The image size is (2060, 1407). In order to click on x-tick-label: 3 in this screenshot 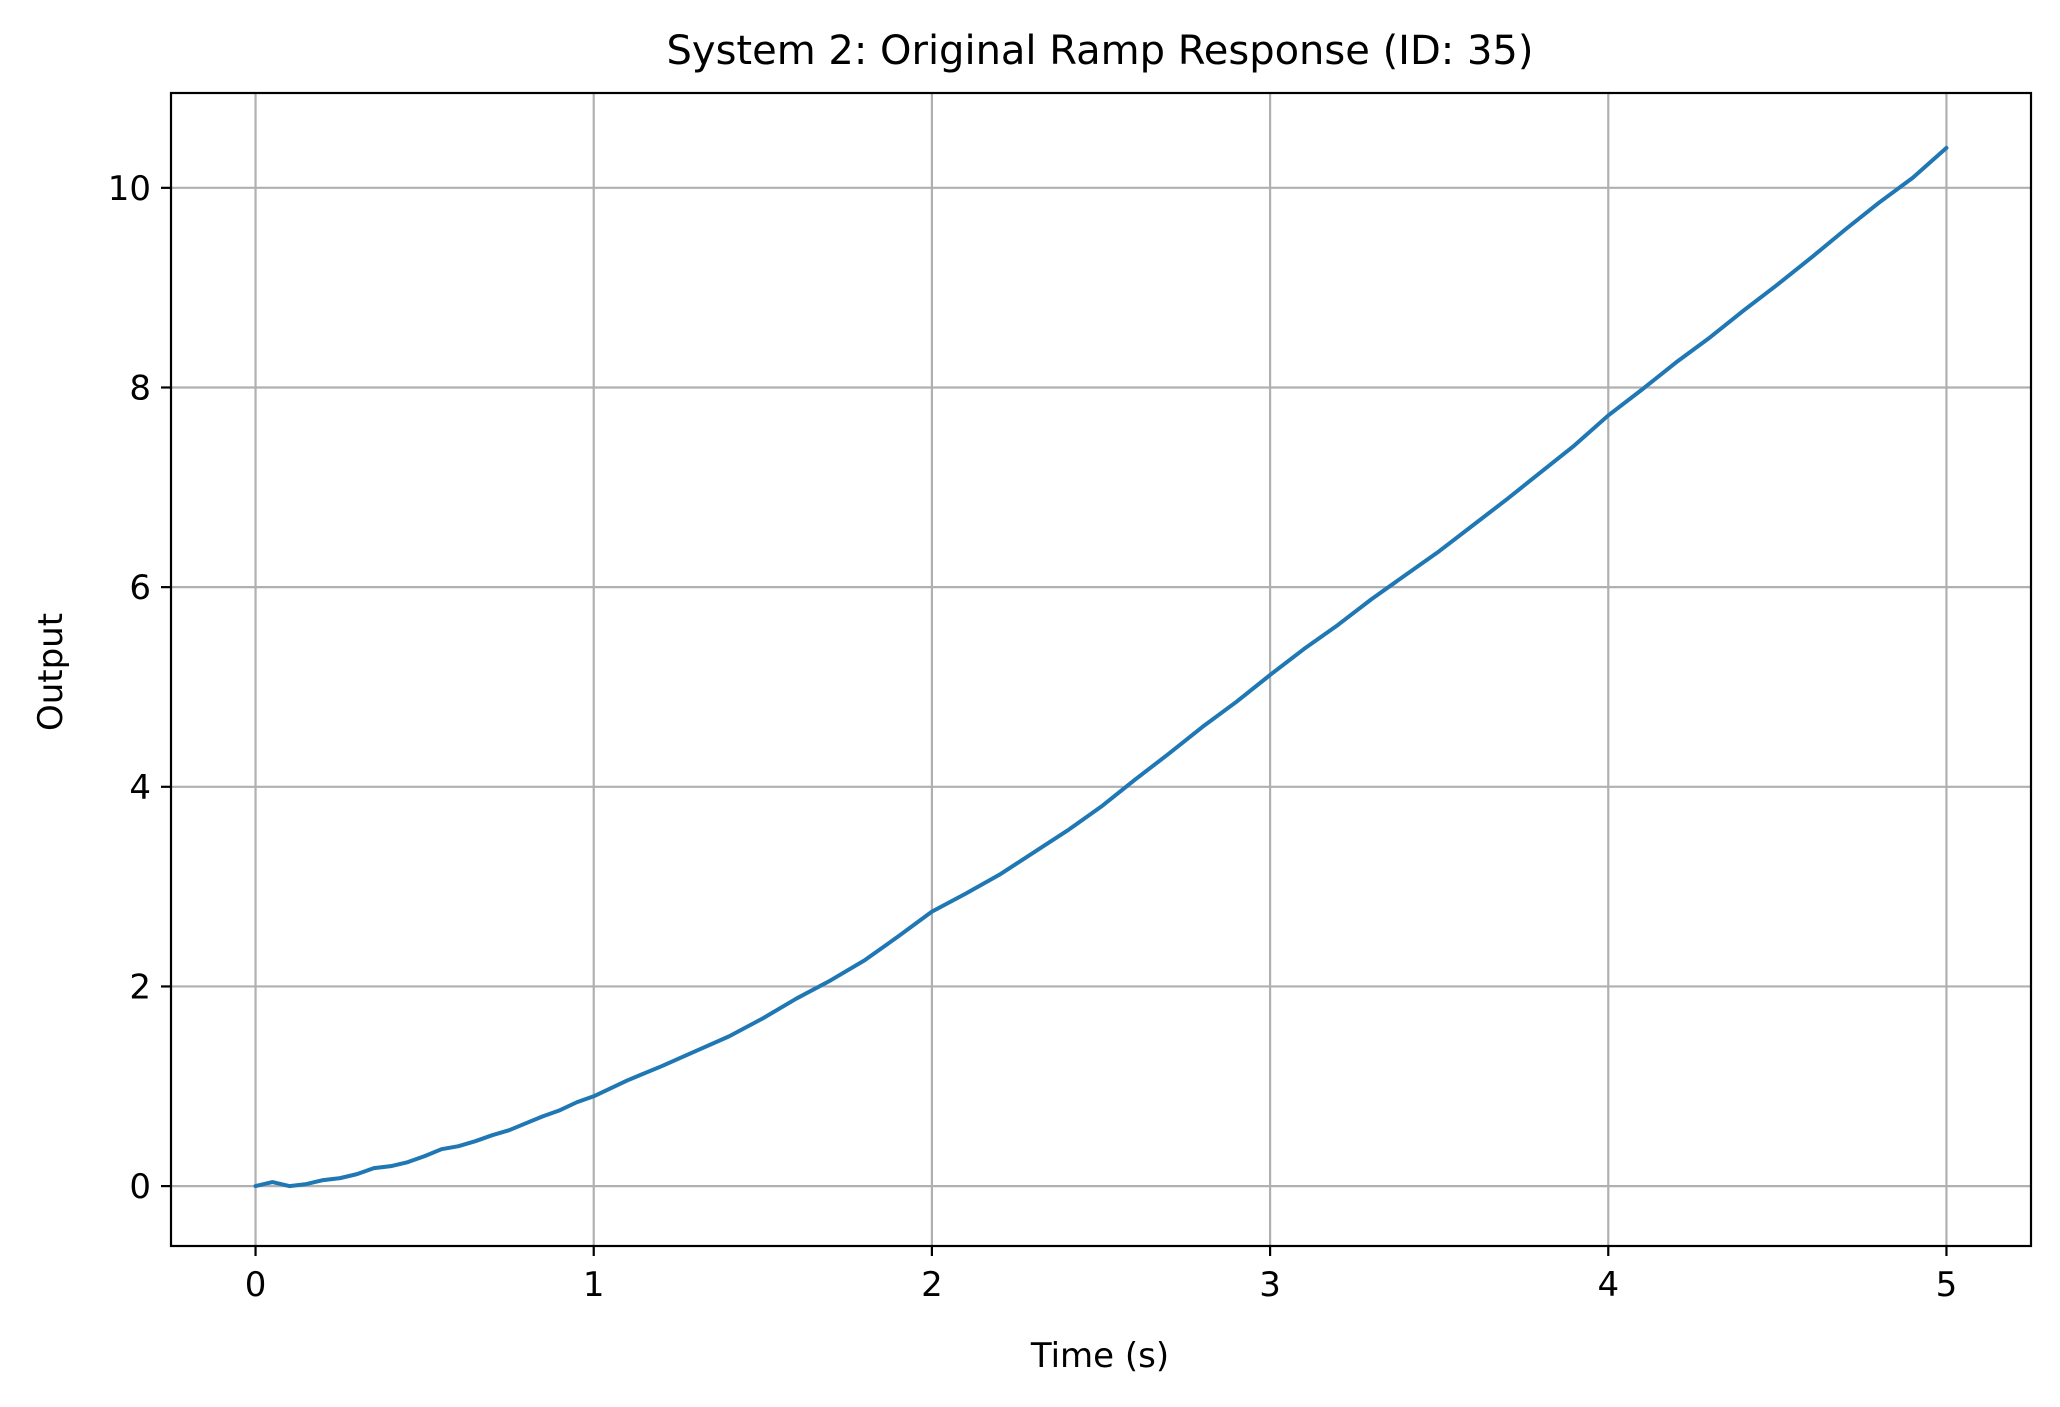, I will do `click(1270, 1285)`.